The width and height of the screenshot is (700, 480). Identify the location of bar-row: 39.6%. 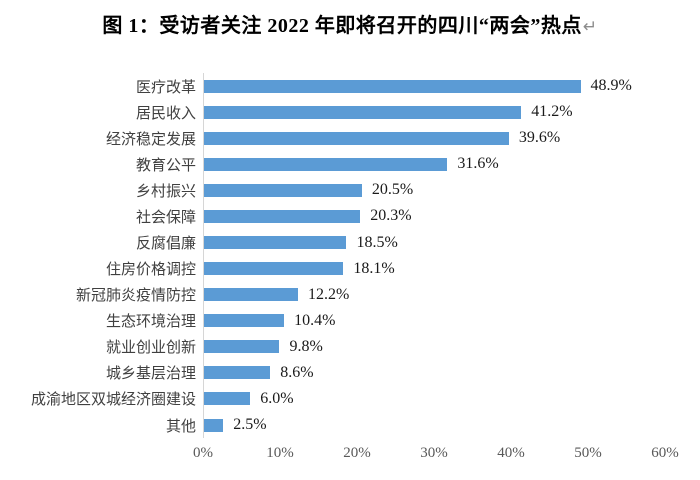
(435, 138).